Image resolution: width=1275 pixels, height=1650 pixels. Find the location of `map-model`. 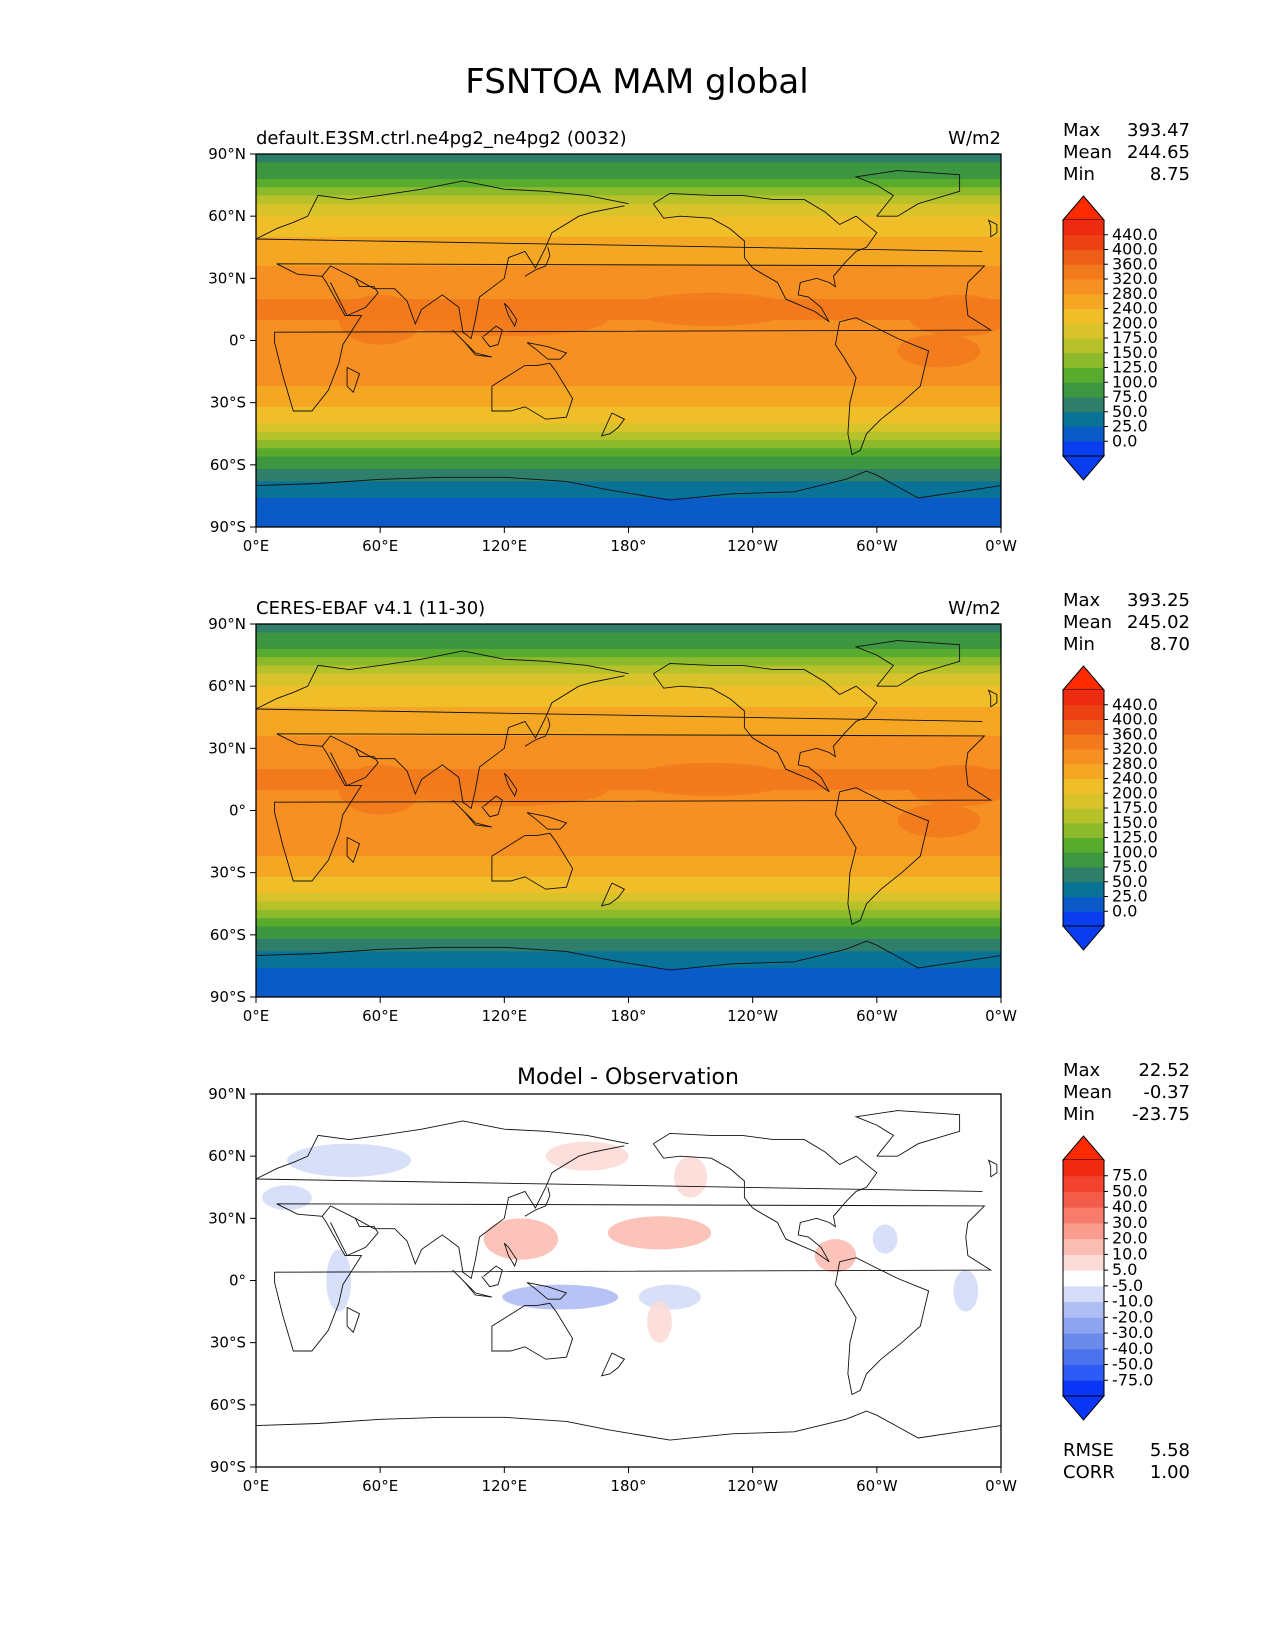

map-model is located at coordinates (628, 340).